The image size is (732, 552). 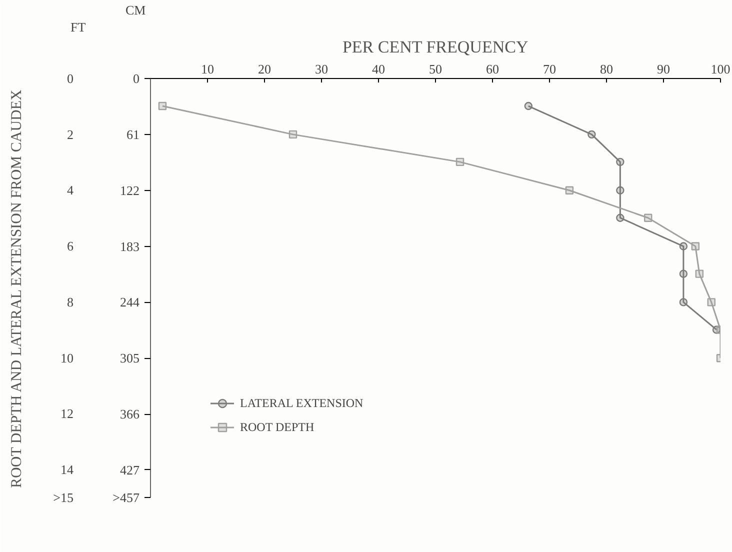 I want to click on y-tick-label: 0, so click(x=70, y=78).